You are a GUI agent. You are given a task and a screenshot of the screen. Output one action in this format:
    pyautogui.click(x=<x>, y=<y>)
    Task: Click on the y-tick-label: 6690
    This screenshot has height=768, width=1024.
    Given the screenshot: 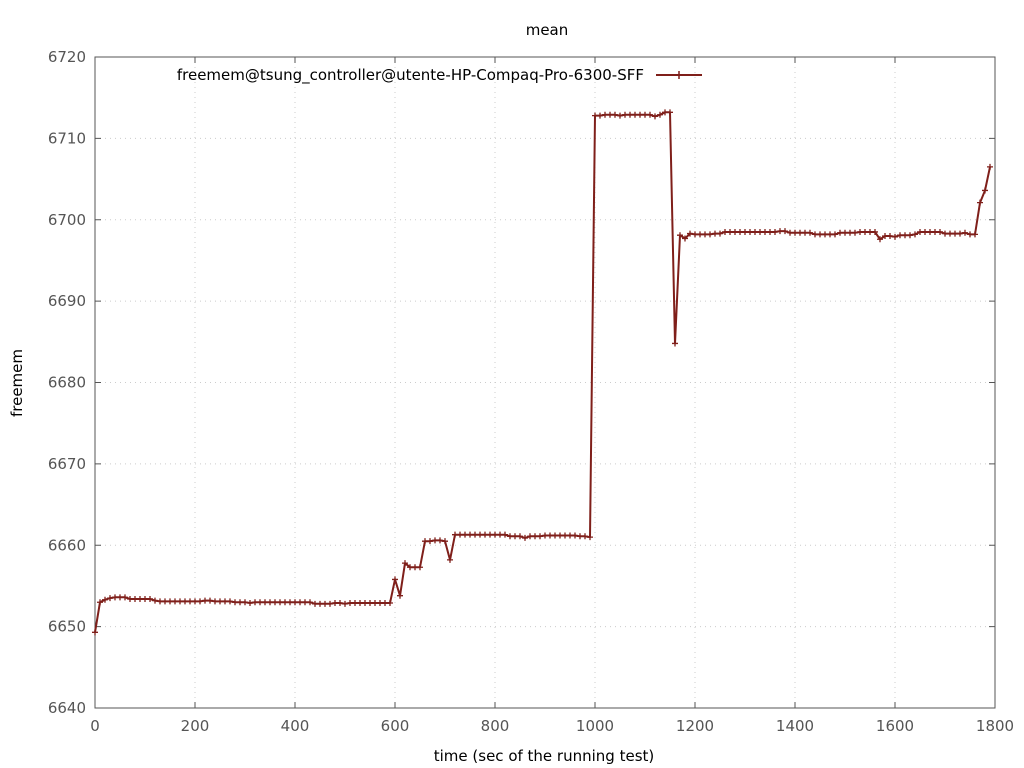 What is the action you would take?
    pyautogui.click(x=67, y=301)
    